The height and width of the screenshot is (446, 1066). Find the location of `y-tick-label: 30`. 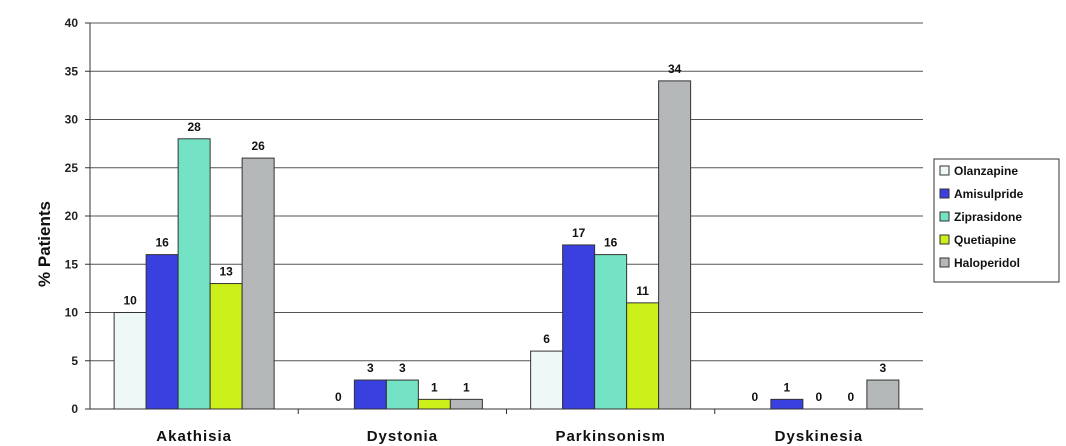

y-tick-label: 30 is located at coordinates (72, 120).